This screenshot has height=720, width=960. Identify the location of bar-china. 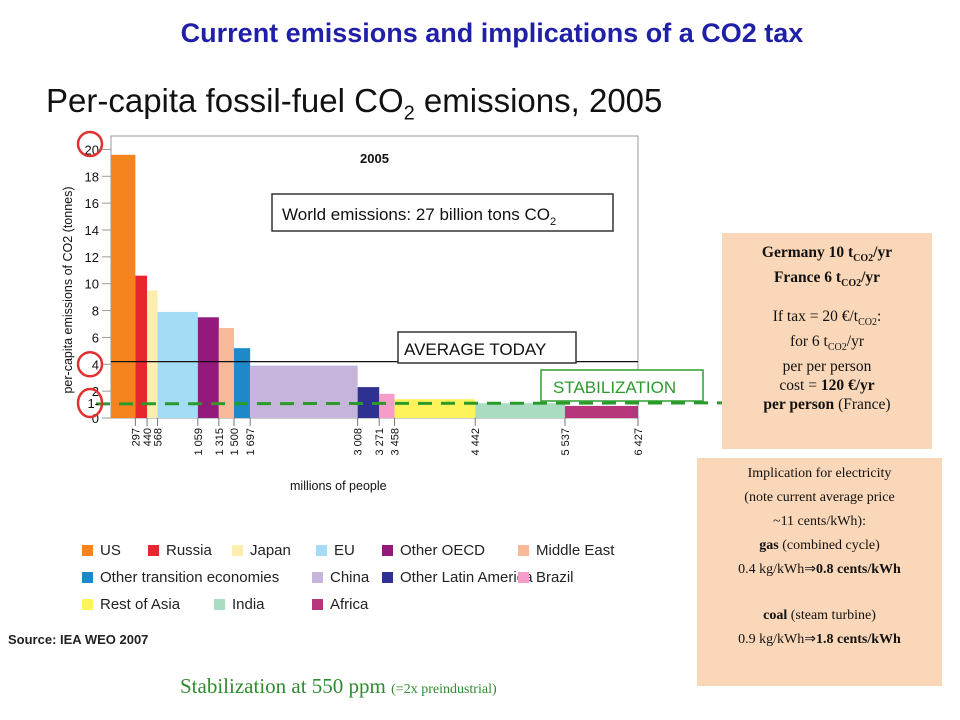
(304, 391).